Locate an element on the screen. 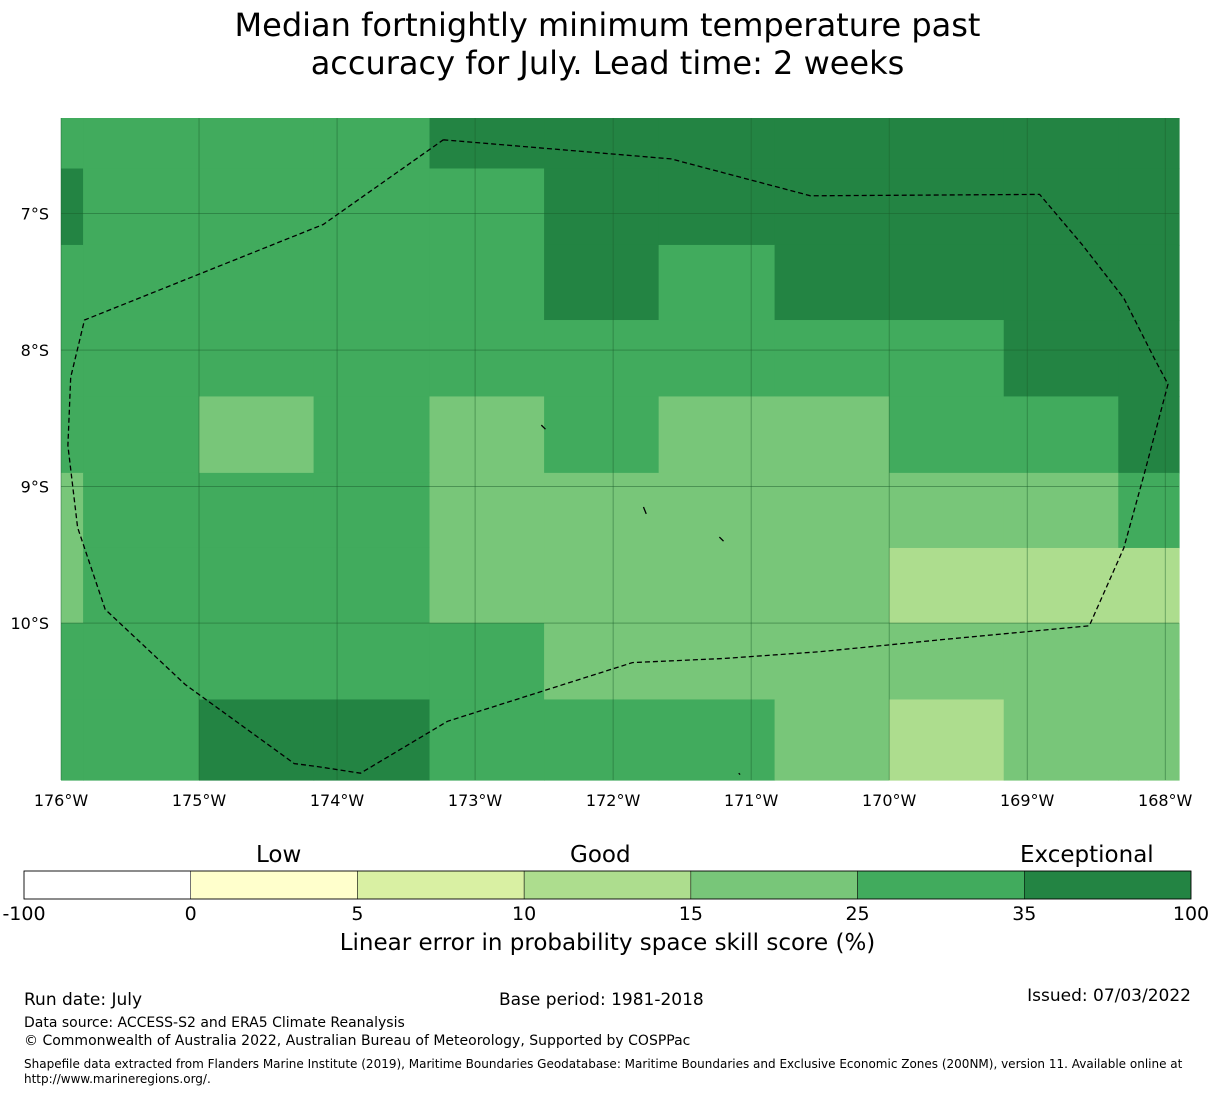 This screenshot has width=1215, height=1095. colorbar-category-low: Low is located at coordinates (279, 855).